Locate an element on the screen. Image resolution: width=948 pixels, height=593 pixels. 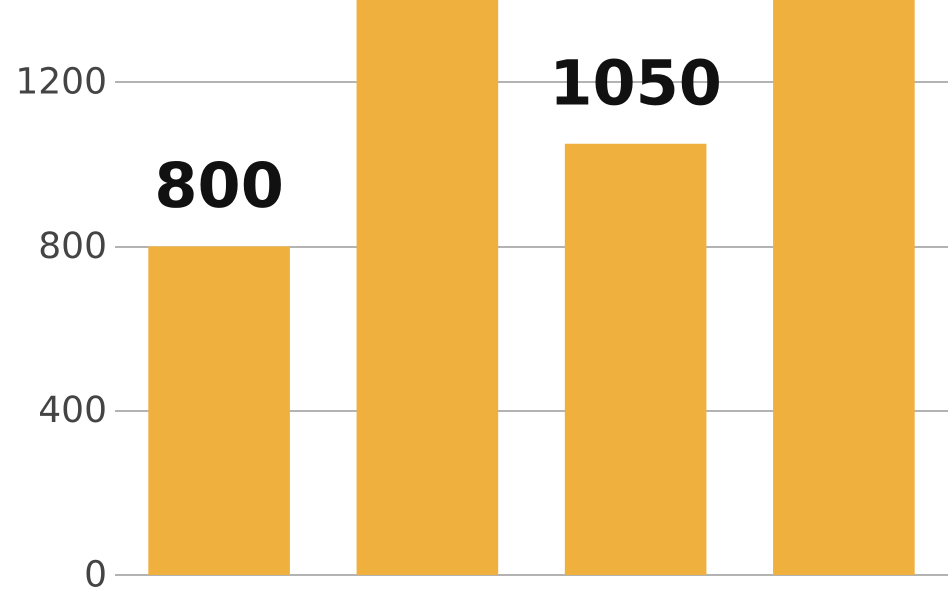
y-tick-label: 400 is located at coordinates (72, 411).